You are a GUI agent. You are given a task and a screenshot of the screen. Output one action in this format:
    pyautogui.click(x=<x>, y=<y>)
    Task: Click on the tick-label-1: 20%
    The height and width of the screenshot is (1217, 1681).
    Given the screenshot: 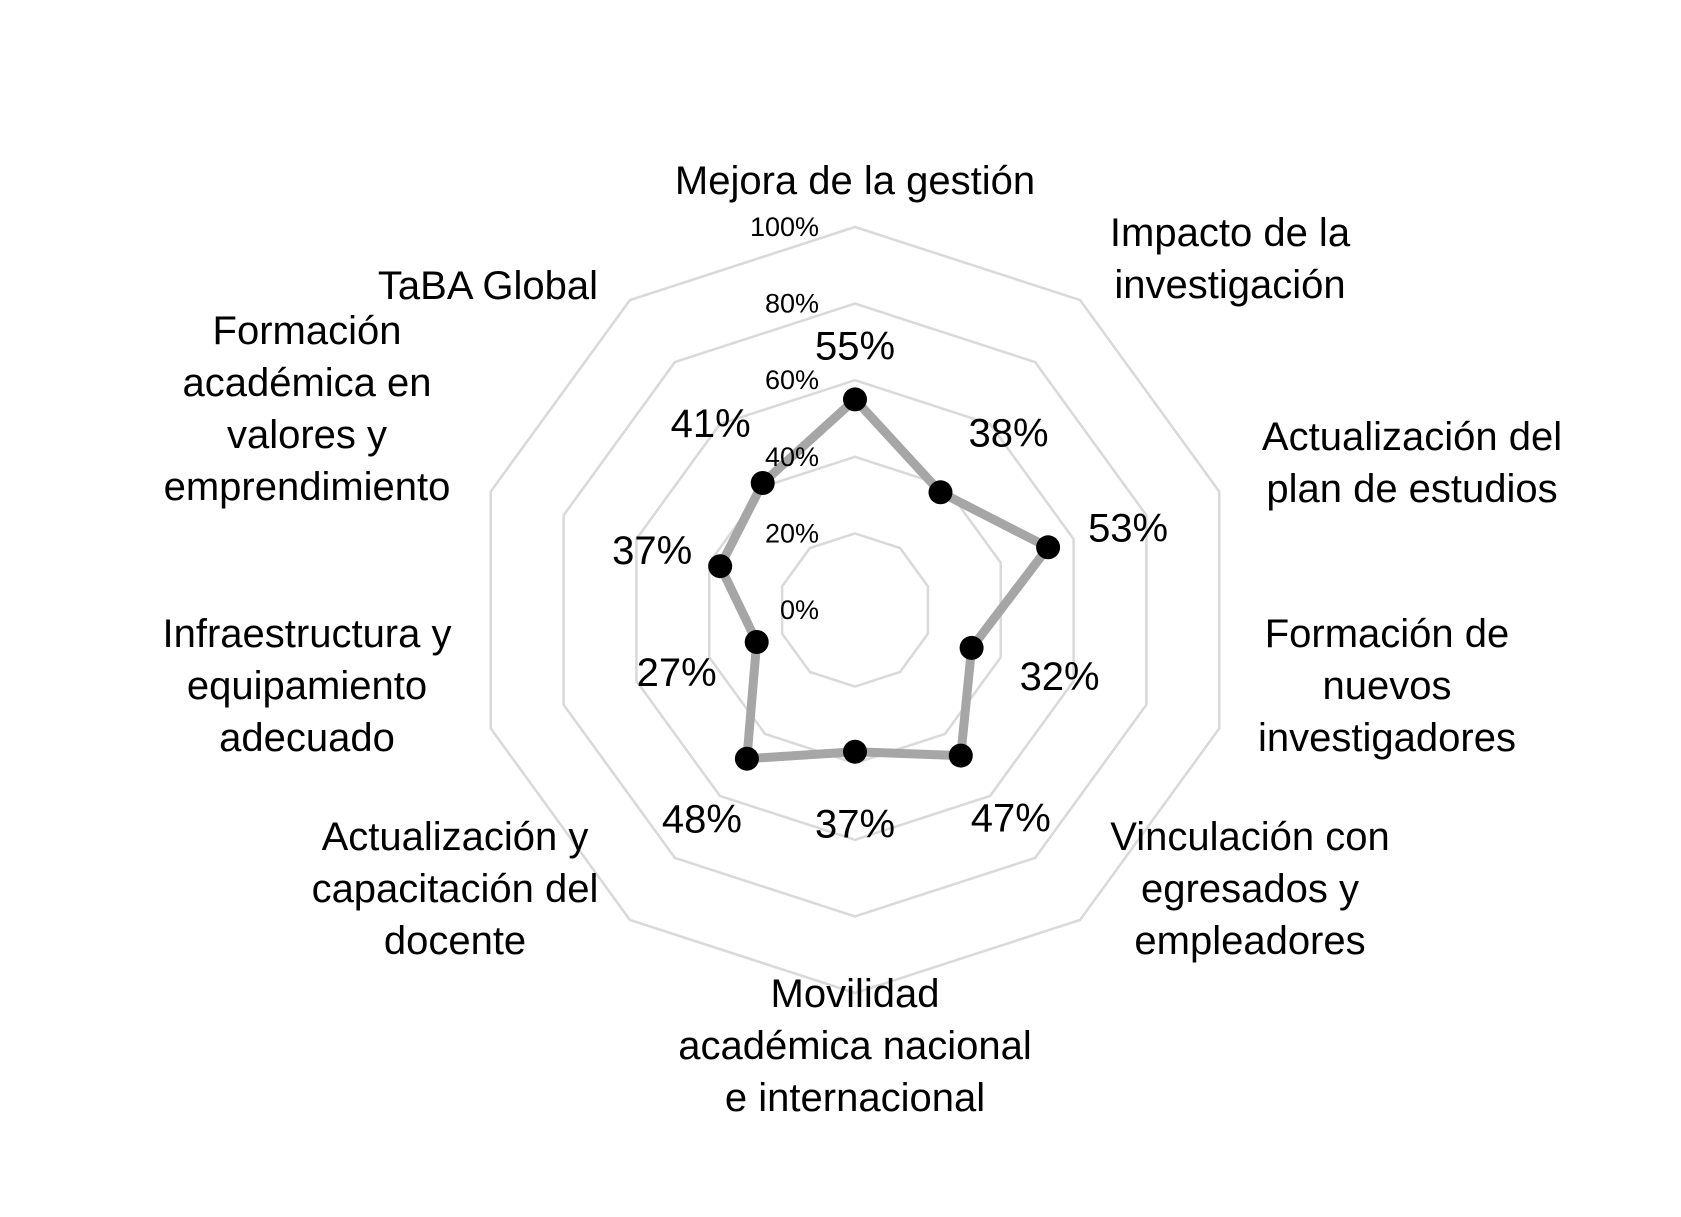 What is the action you would take?
    pyautogui.click(x=792, y=533)
    